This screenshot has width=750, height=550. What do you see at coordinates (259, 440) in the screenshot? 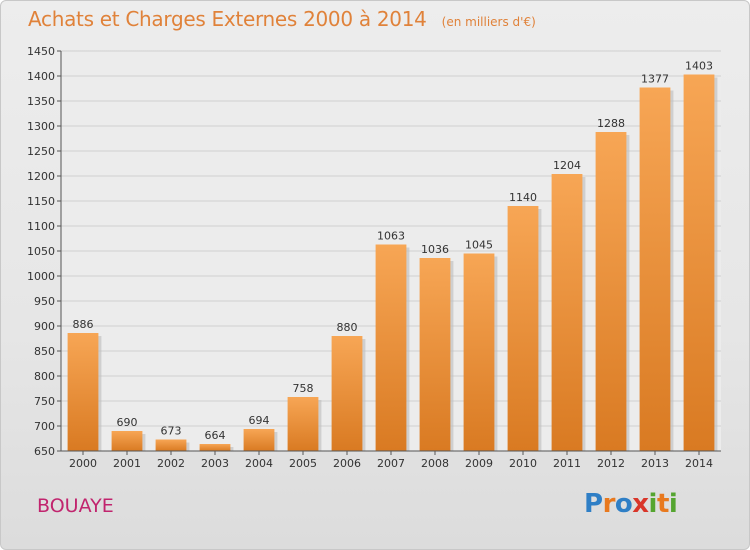
I see `bar-2004` at bounding box center [259, 440].